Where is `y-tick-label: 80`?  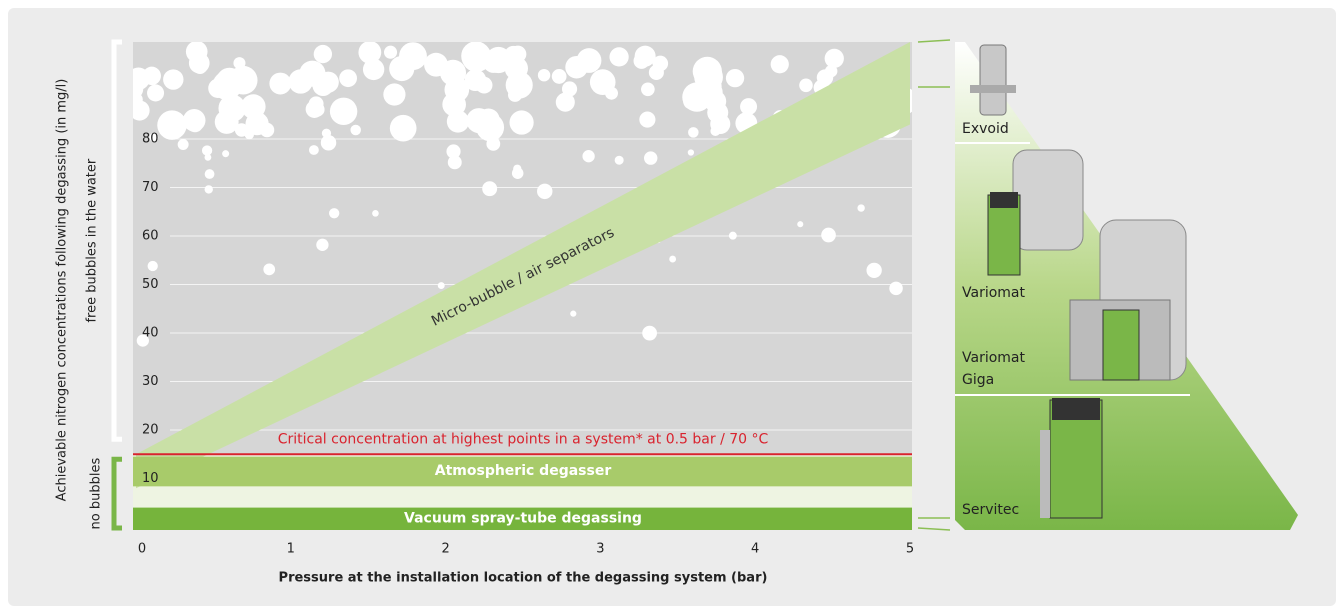 y-tick-label: 80 is located at coordinates (150, 139).